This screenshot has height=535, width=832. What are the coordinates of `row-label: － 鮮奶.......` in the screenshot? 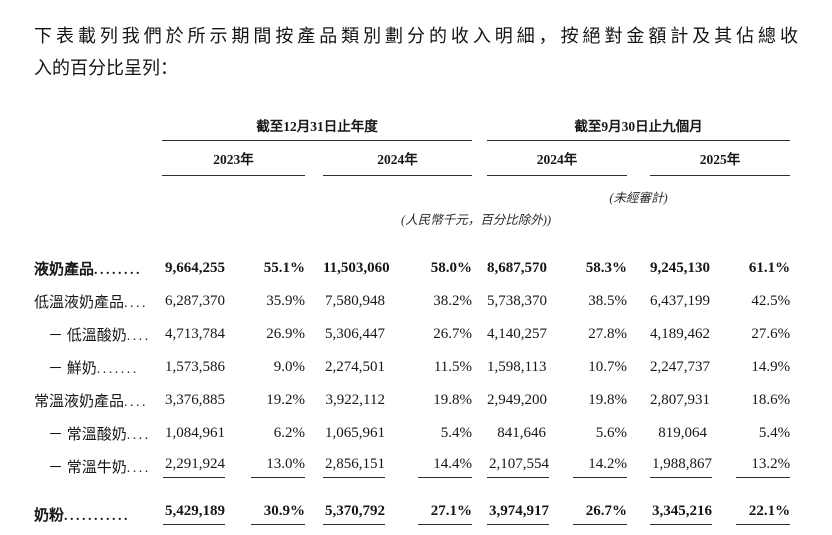 It's located at (93, 369).